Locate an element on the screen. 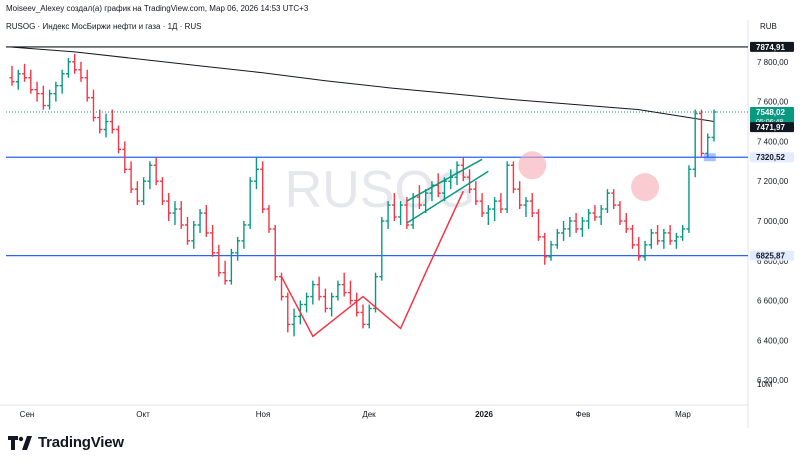  x-tick-label: Ноя is located at coordinates (263, 414).